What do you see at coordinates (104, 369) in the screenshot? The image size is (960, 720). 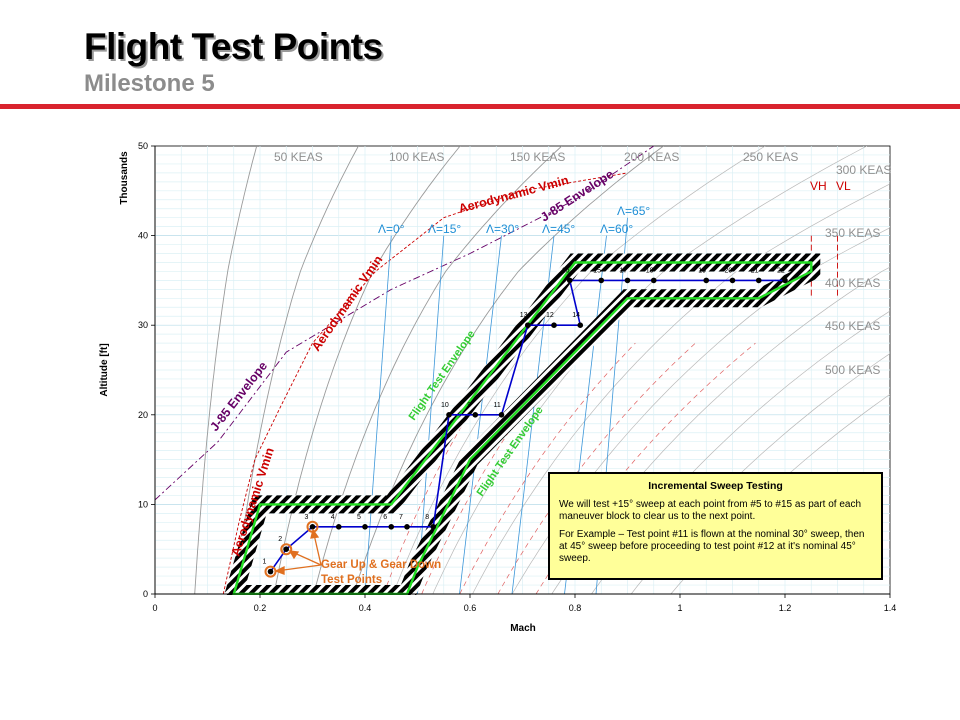 I see `y-axis-title: Altitude [ft]` at bounding box center [104, 369].